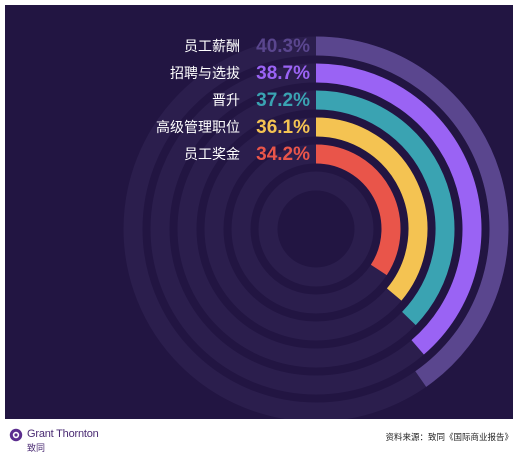  I want to click on value-label-5: 34.2%, so click(283, 154).